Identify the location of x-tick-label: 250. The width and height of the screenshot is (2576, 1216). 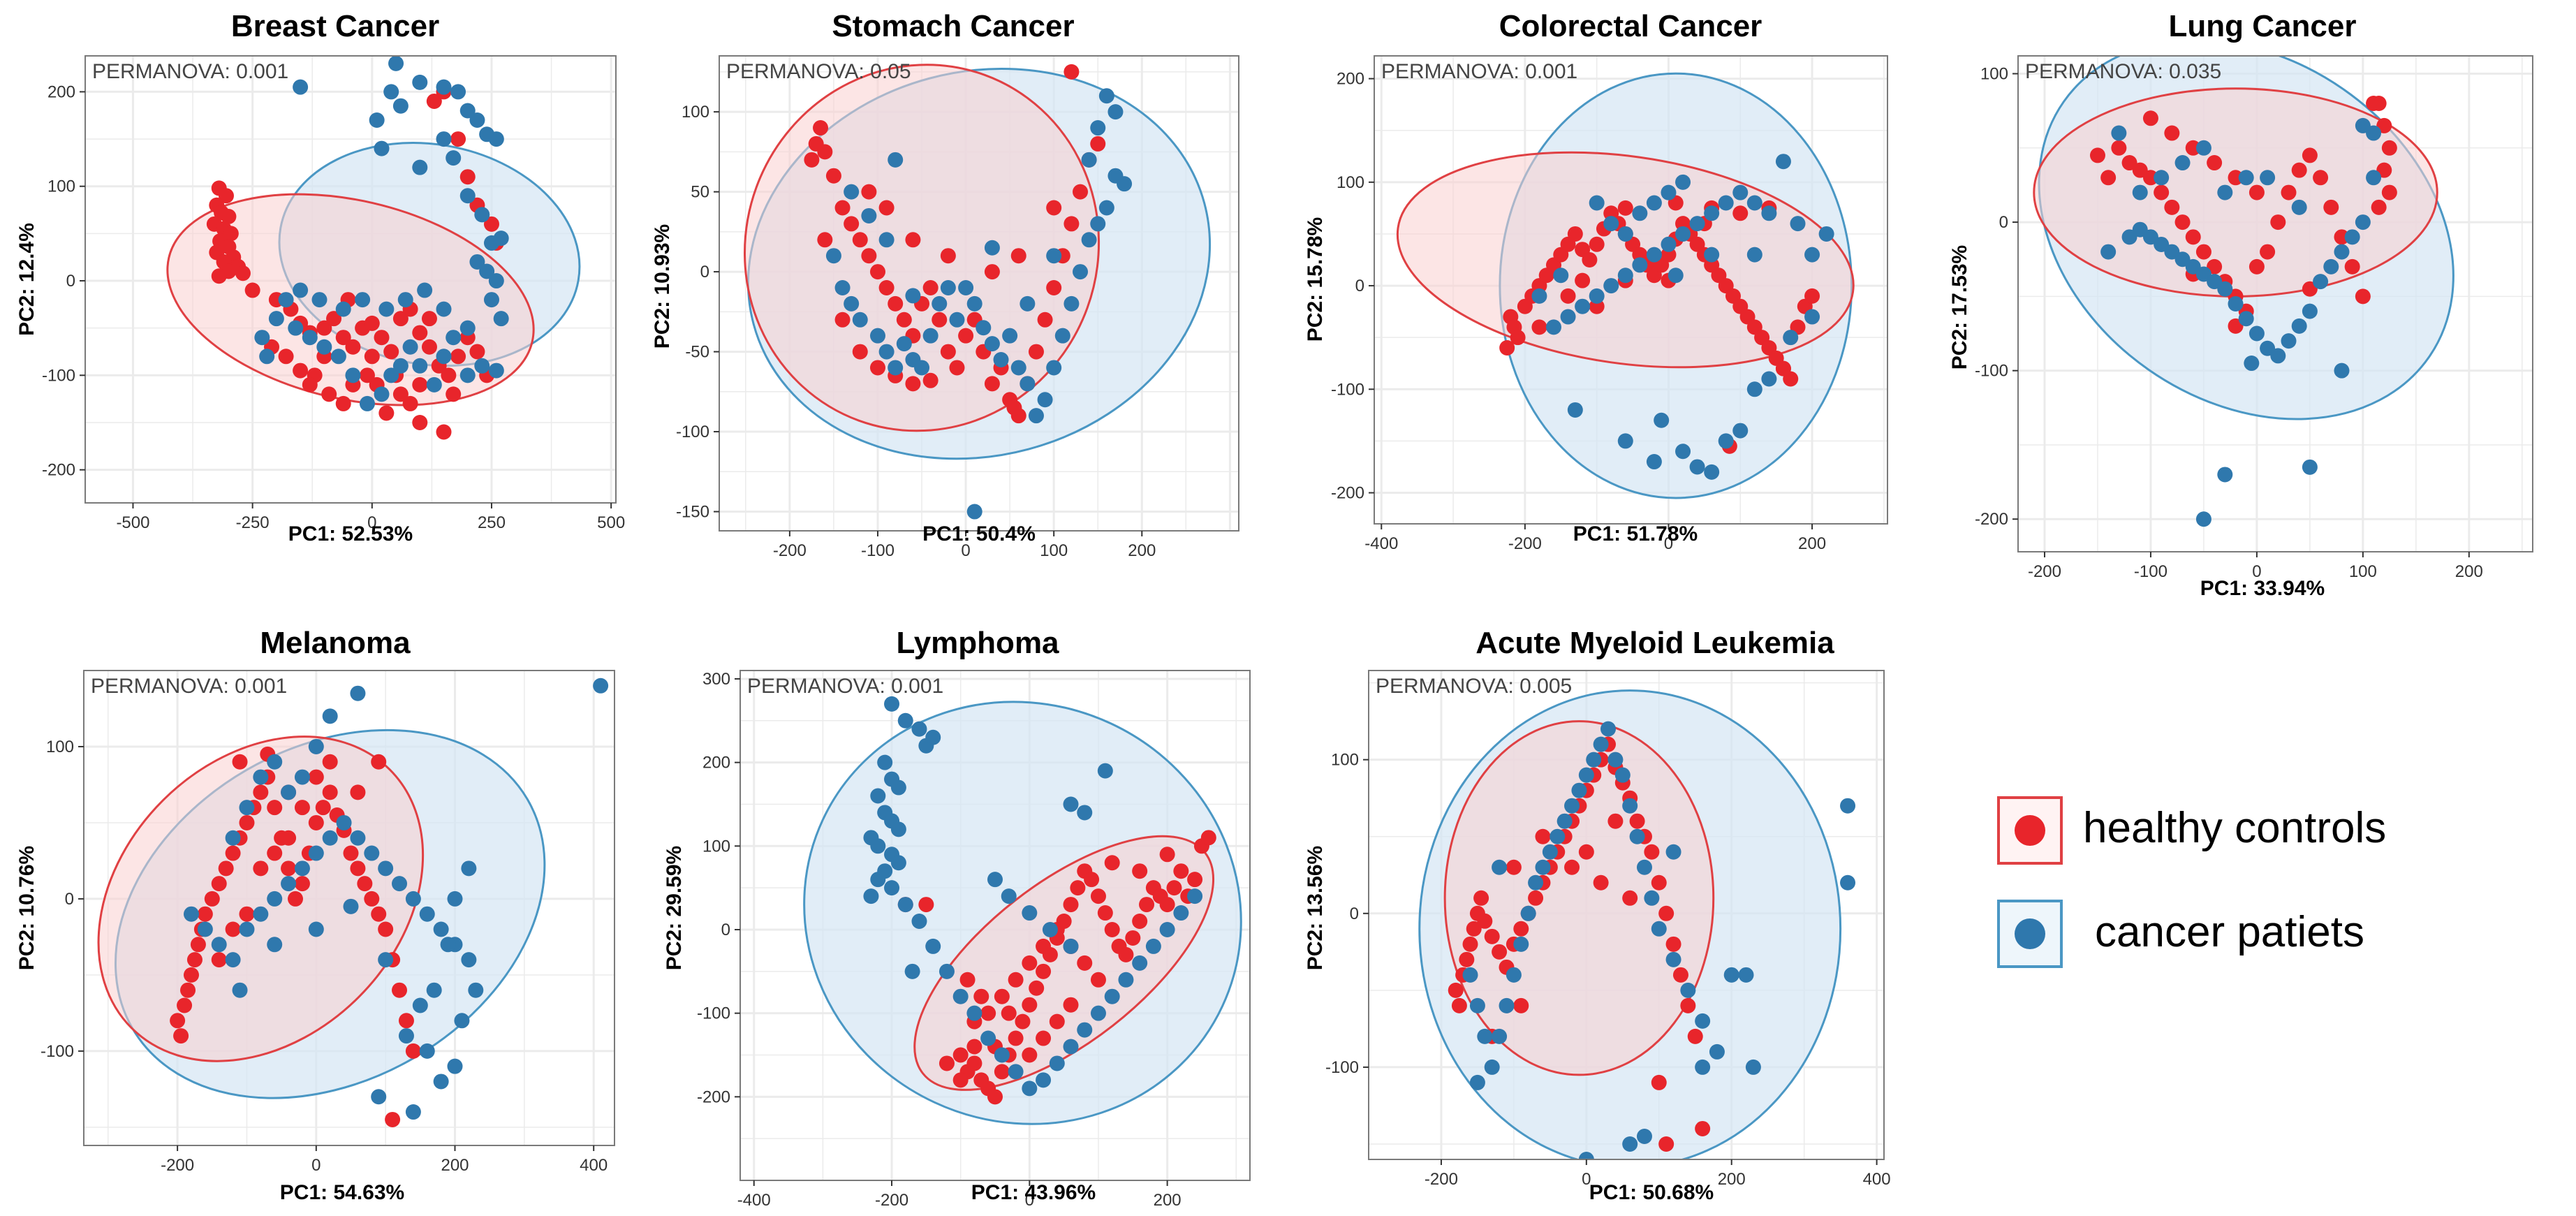
(492, 522).